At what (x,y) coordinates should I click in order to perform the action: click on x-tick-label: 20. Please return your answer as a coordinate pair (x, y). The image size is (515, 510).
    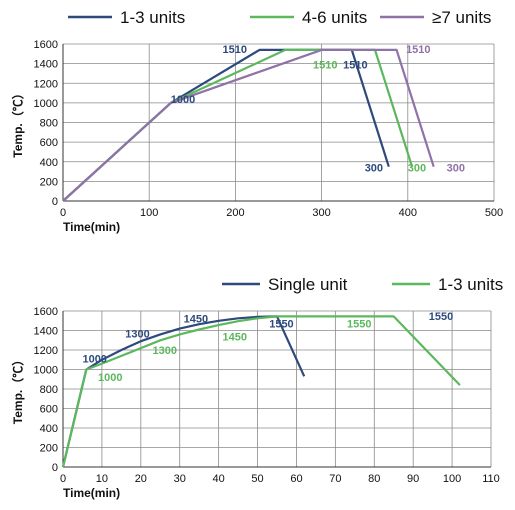
    Looking at the image, I should click on (141, 479).